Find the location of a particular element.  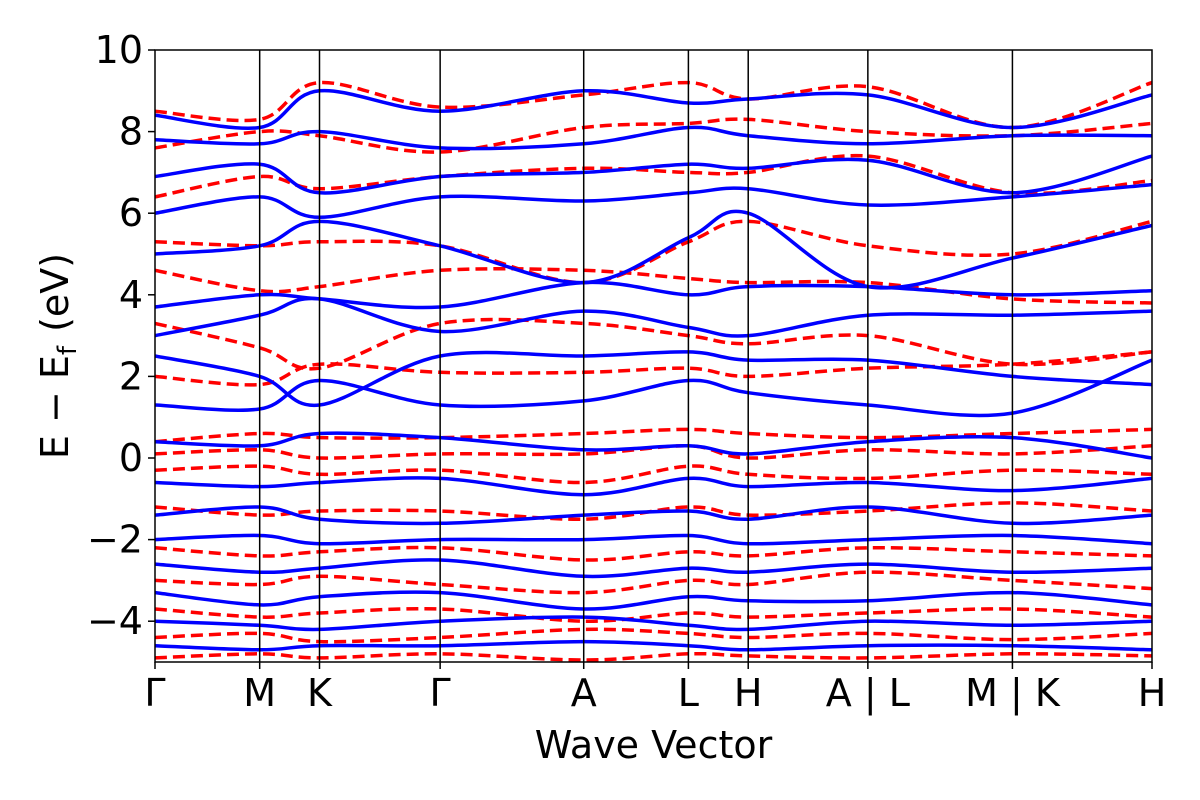

y-axis-title: E − Ef (eV) is located at coordinates (58, 356).